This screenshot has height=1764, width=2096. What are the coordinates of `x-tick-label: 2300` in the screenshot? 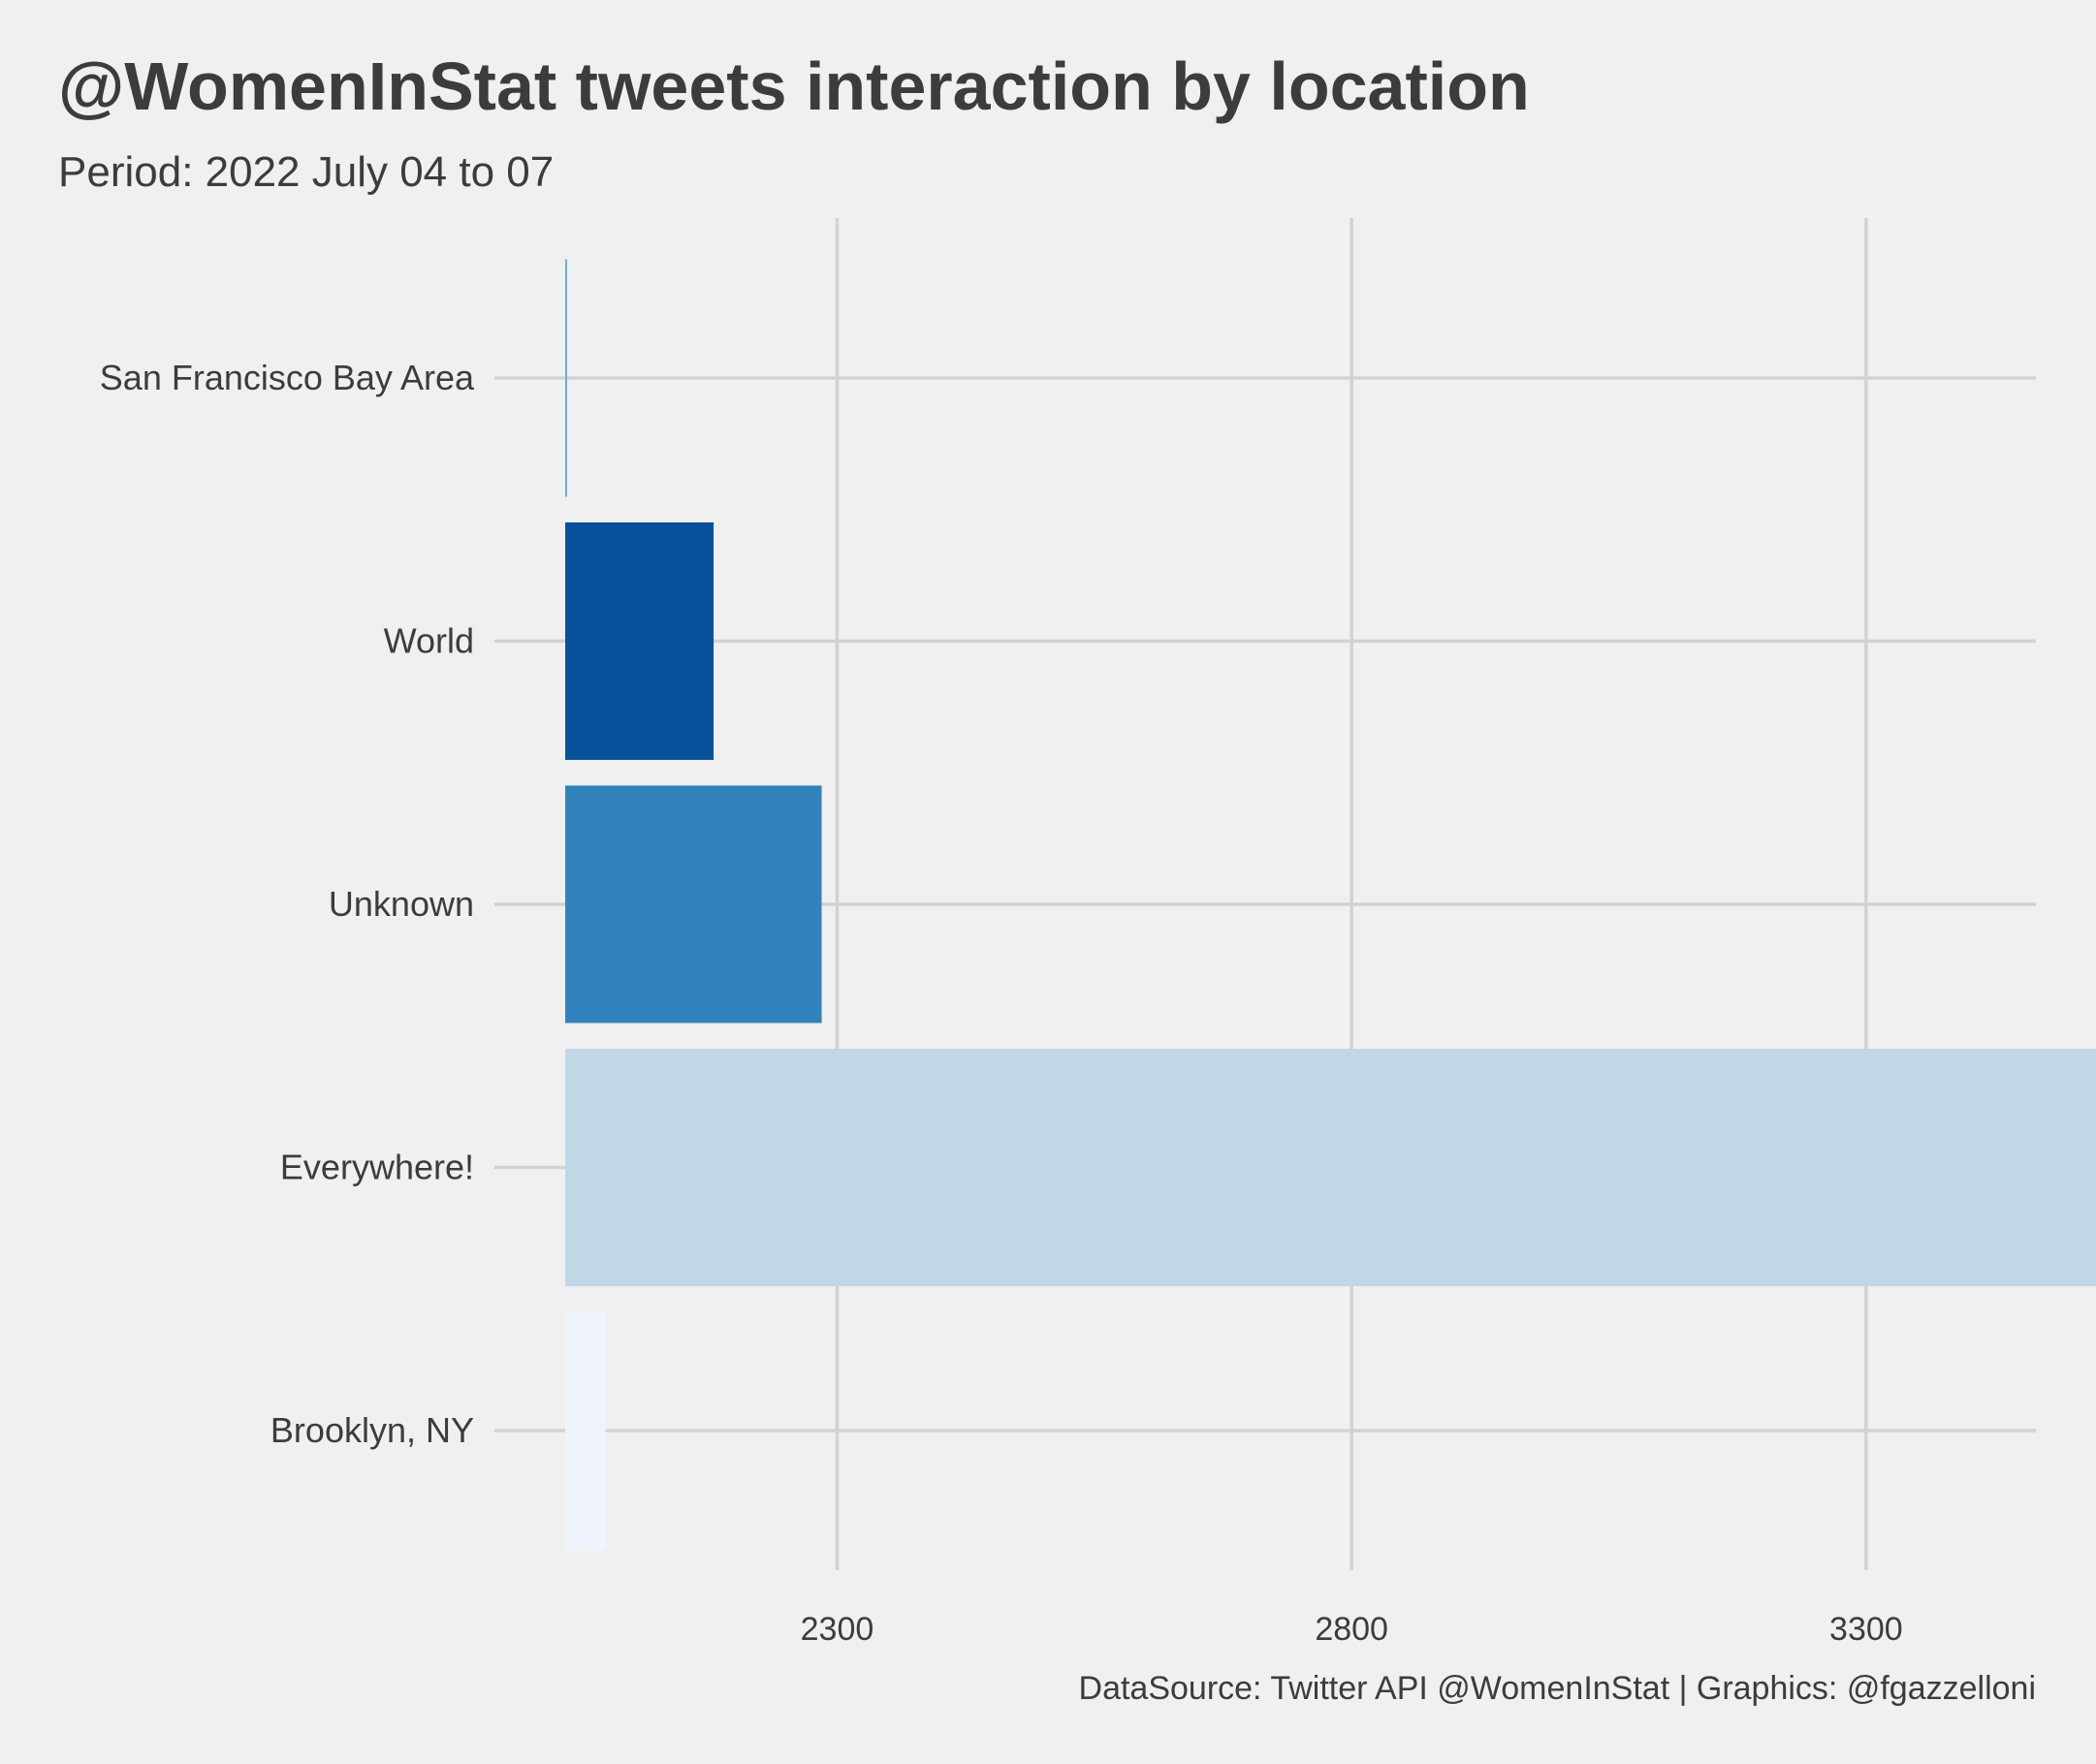 It's located at (837, 1630).